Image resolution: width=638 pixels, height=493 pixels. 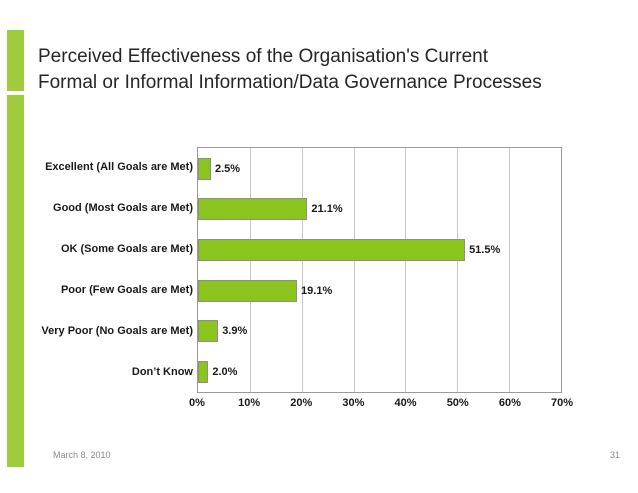 I want to click on accent-bar-top-segment, so click(x=15, y=60).